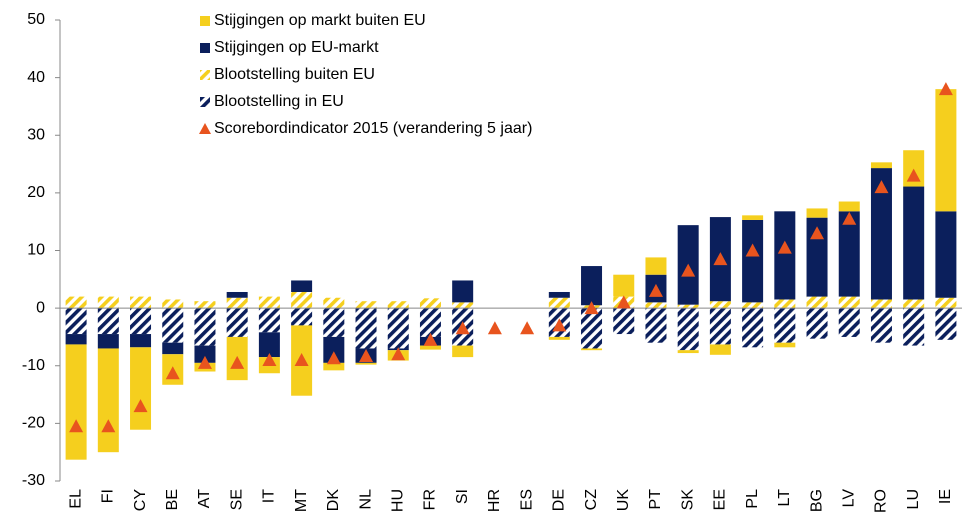  Describe the element at coordinates (945, 496) in the screenshot. I see `x-tick-label: IE` at that location.